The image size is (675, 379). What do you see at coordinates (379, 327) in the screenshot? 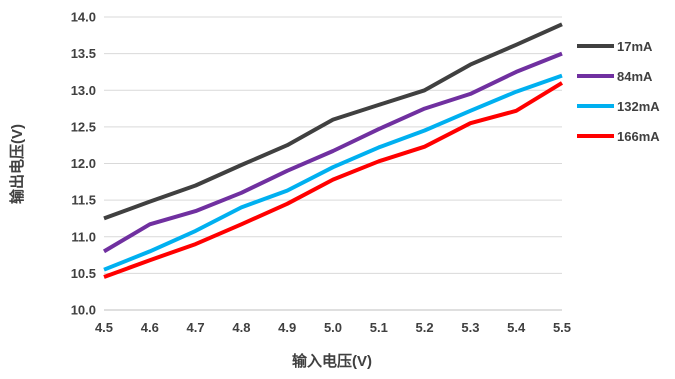
I see `x-tick-label: 5.1` at bounding box center [379, 327].